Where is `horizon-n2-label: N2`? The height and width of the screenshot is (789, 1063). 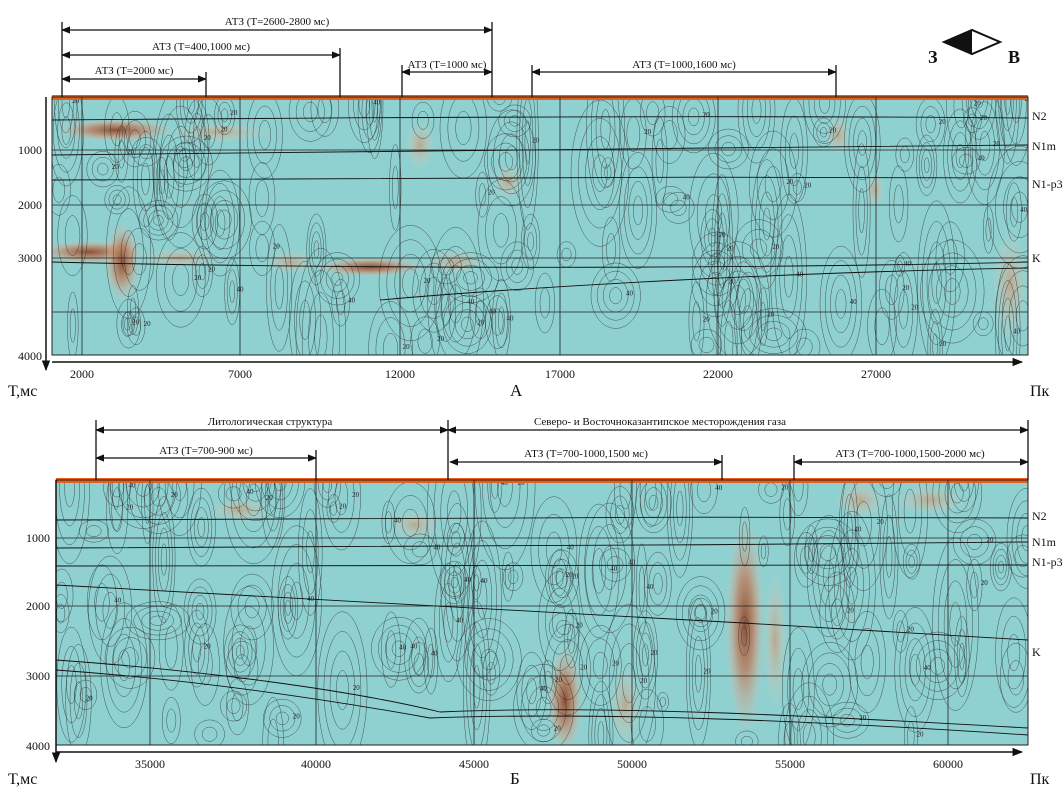 horizon-n2-label: N2 is located at coordinates (1039, 116).